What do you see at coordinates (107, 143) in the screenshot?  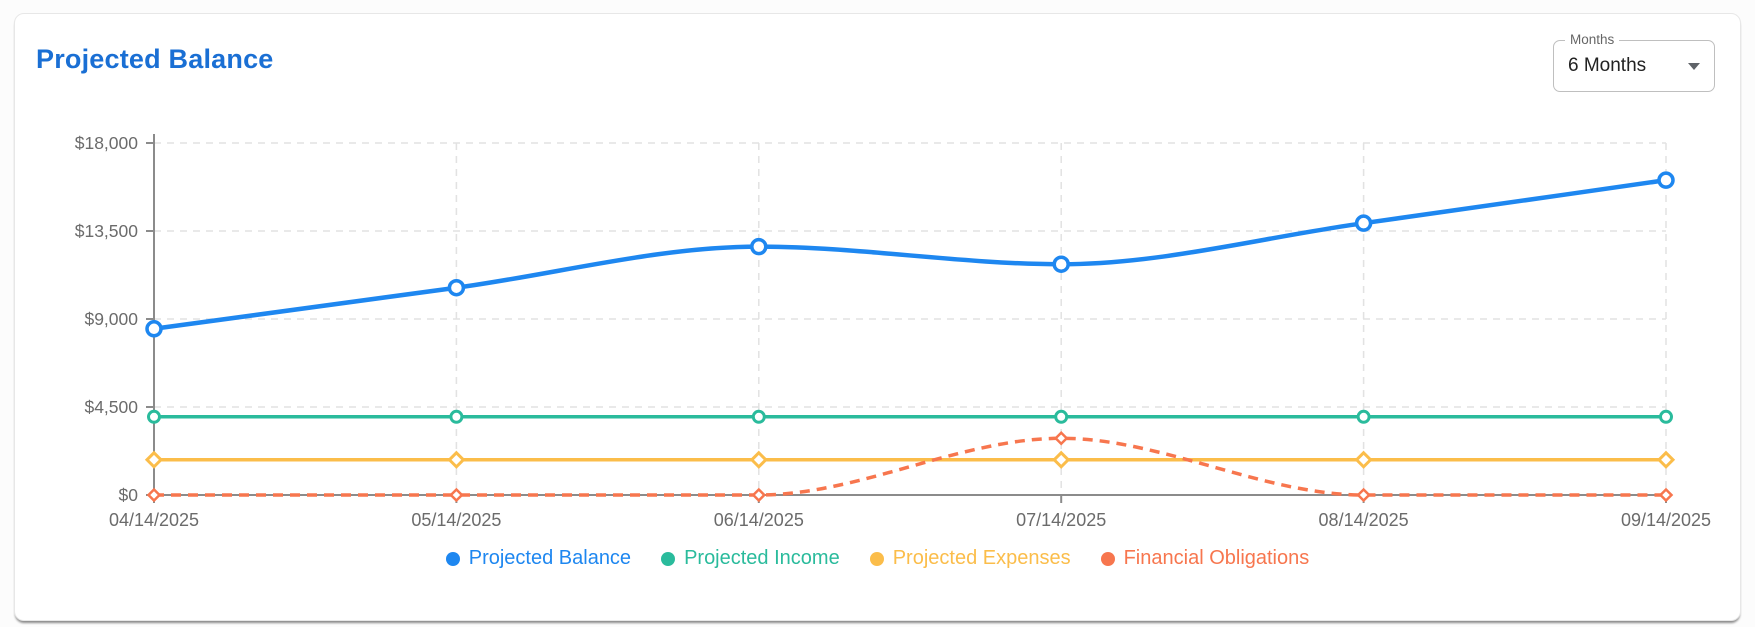 I see `y-tick-label: $18,000` at bounding box center [107, 143].